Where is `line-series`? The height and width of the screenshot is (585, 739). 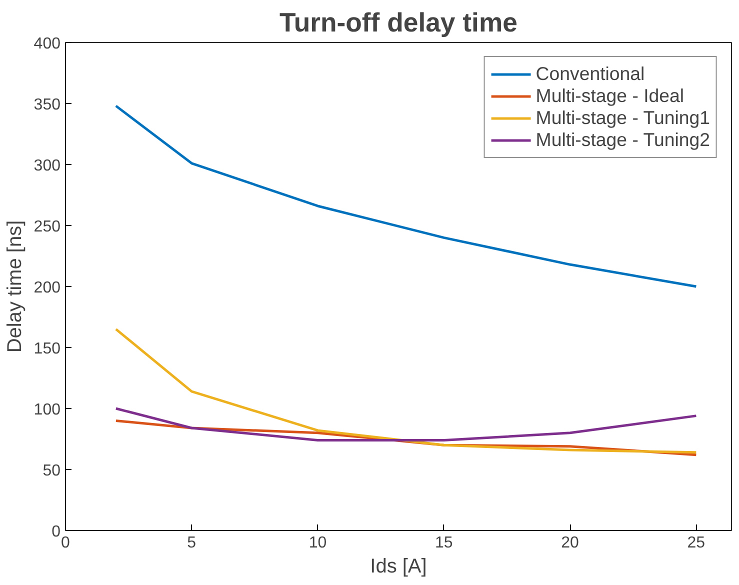
line-series is located at coordinates (406, 424).